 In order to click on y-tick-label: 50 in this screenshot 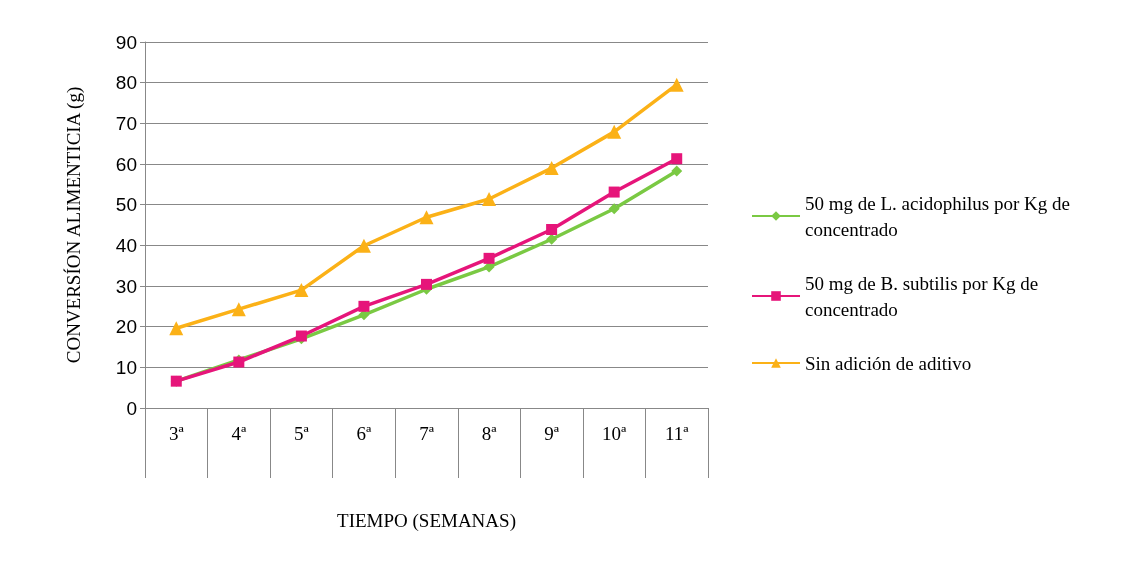, I will do `click(126, 205)`.